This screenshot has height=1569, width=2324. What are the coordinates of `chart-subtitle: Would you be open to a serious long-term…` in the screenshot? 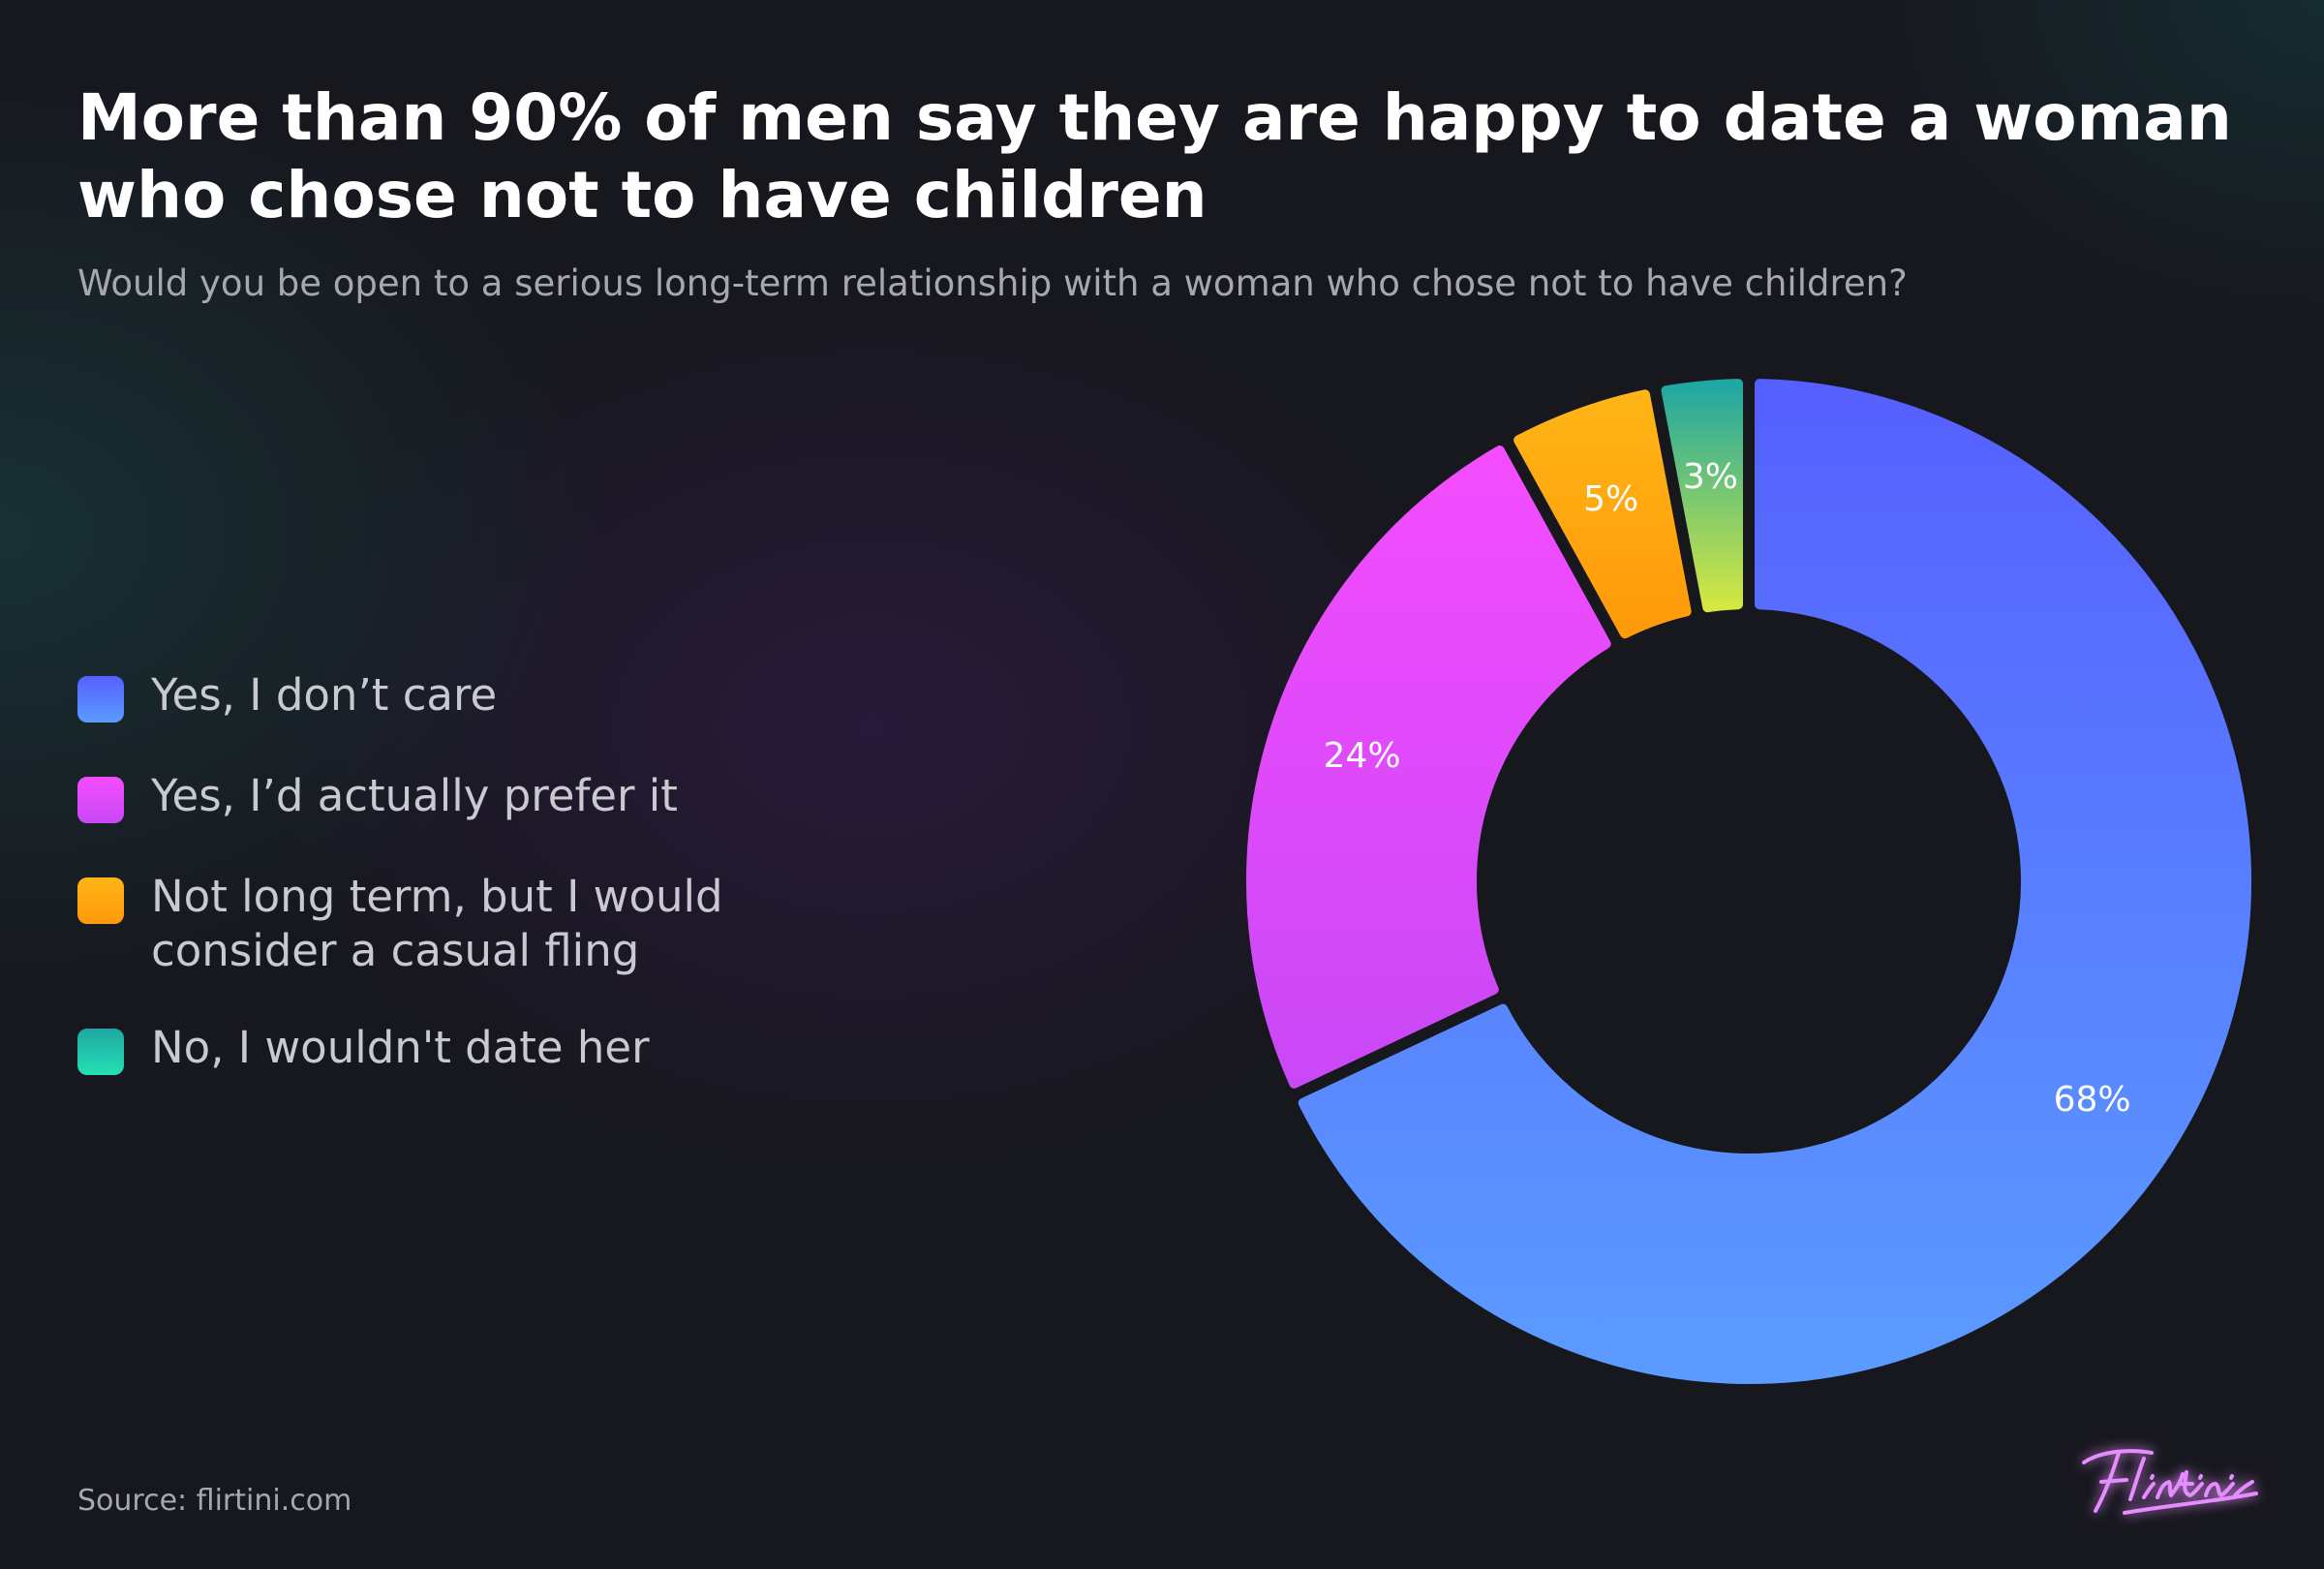 It's located at (993, 283).